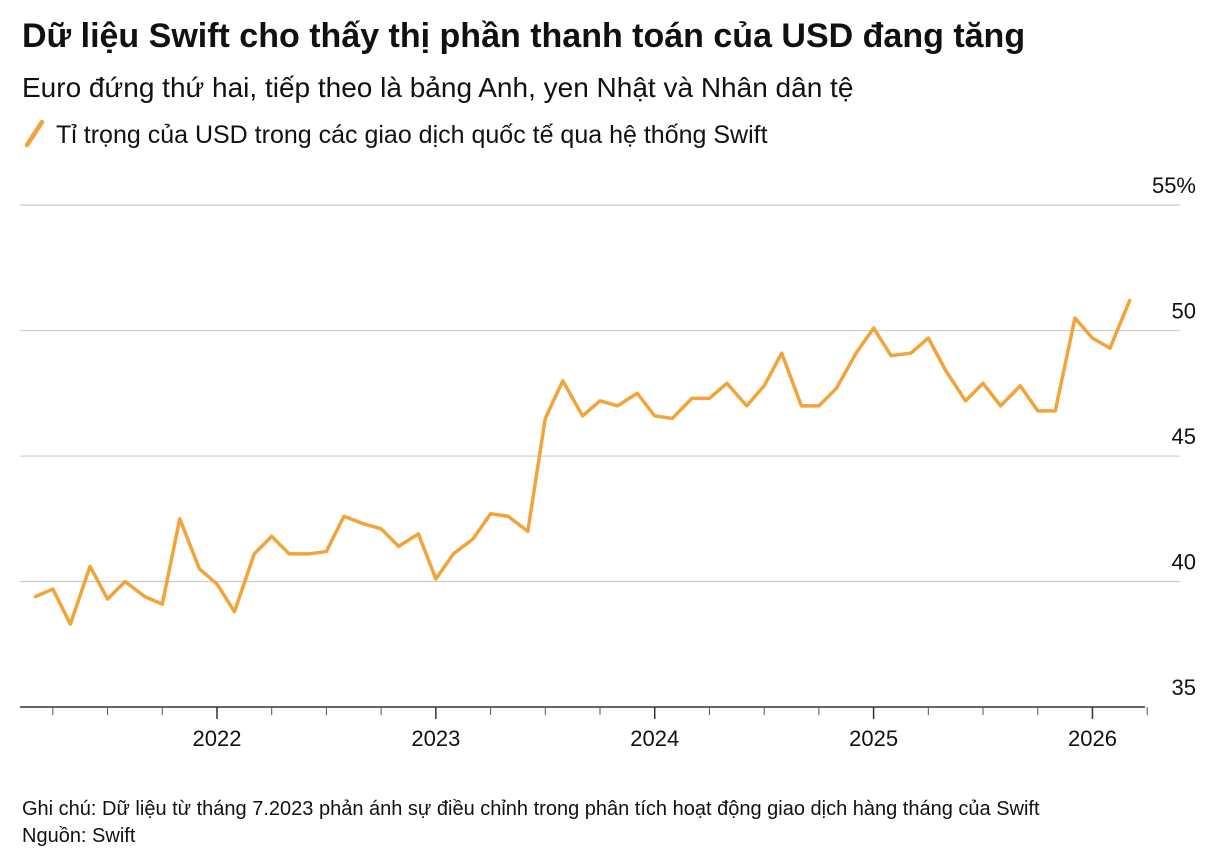  What do you see at coordinates (1184, 311) in the screenshot?
I see `y-tick-label: 50` at bounding box center [1184, 311].